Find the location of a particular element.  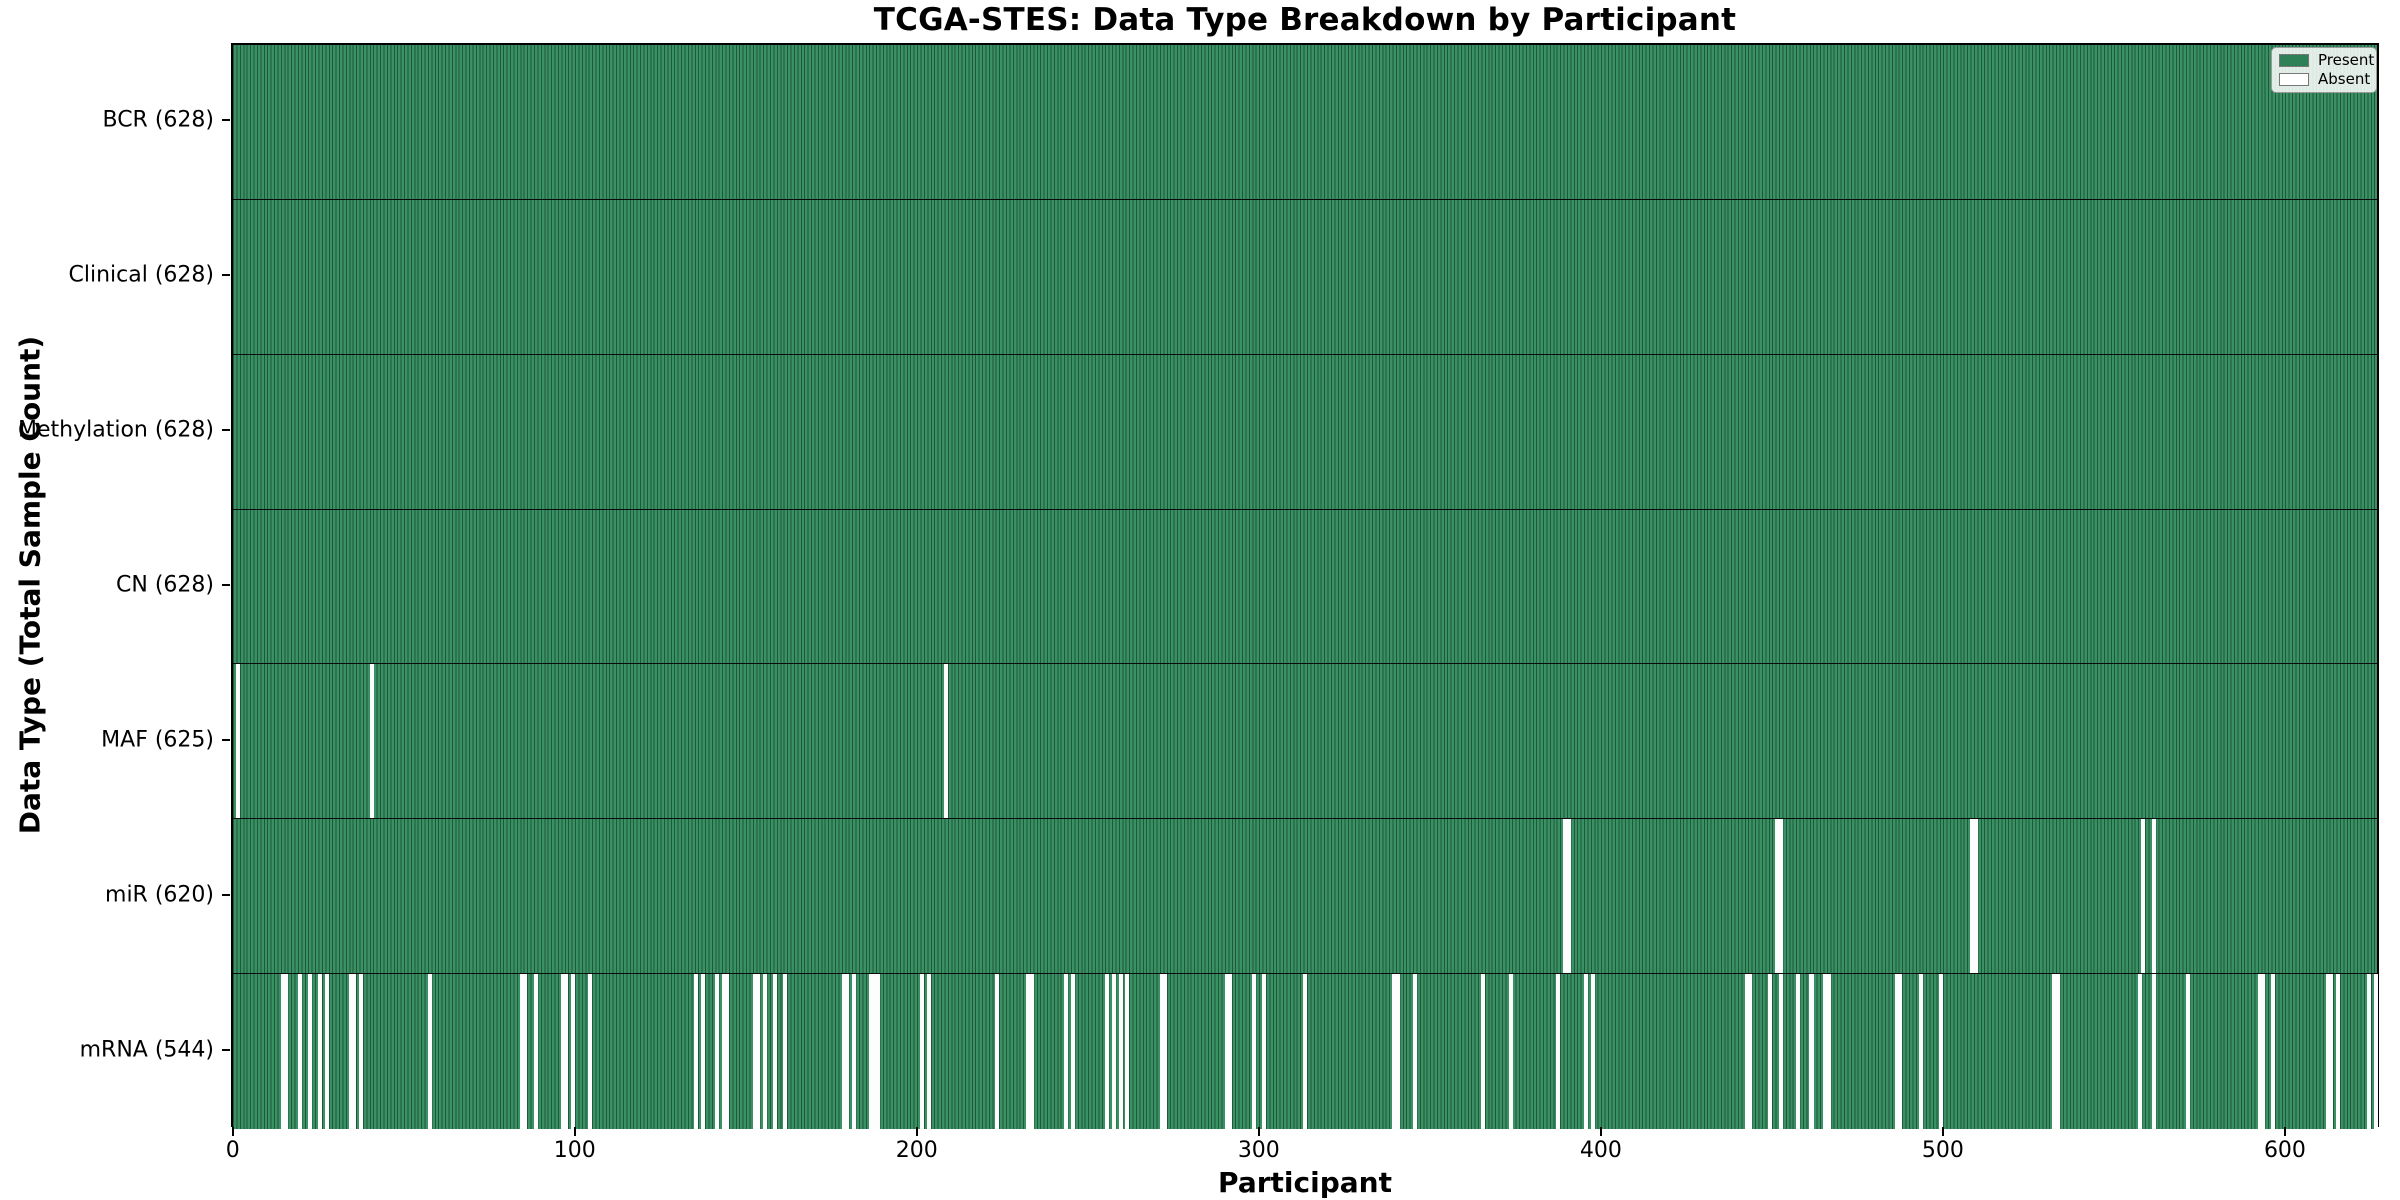

y-tick-label-clinical: Clinical (628) is located at coordinates (141, 275).